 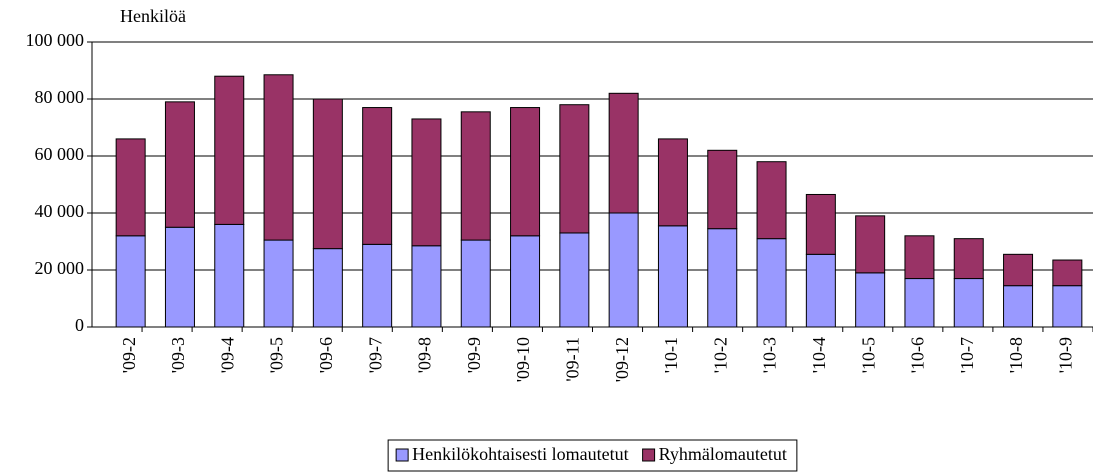 What do you see at coordinates (60, 154) in the screenshot?
I see `y-tick-label: 60 000` at bounding box center [60, 154].